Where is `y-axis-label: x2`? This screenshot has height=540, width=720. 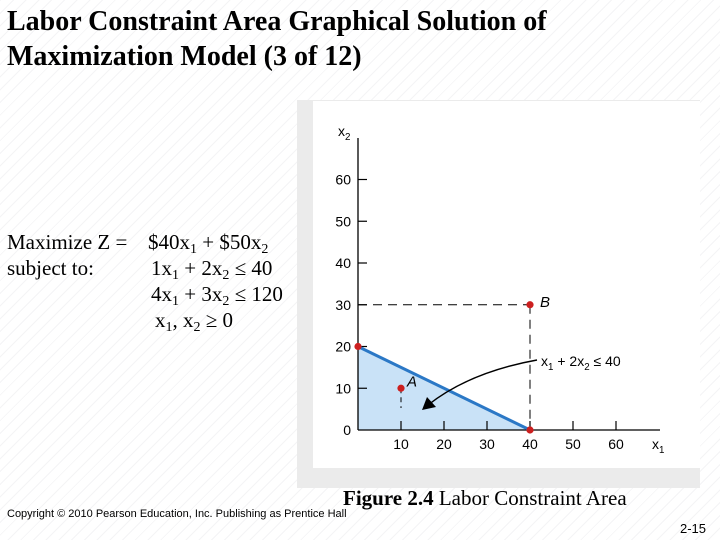
y-axis-label: x2 is located at coordinates (344, 133).